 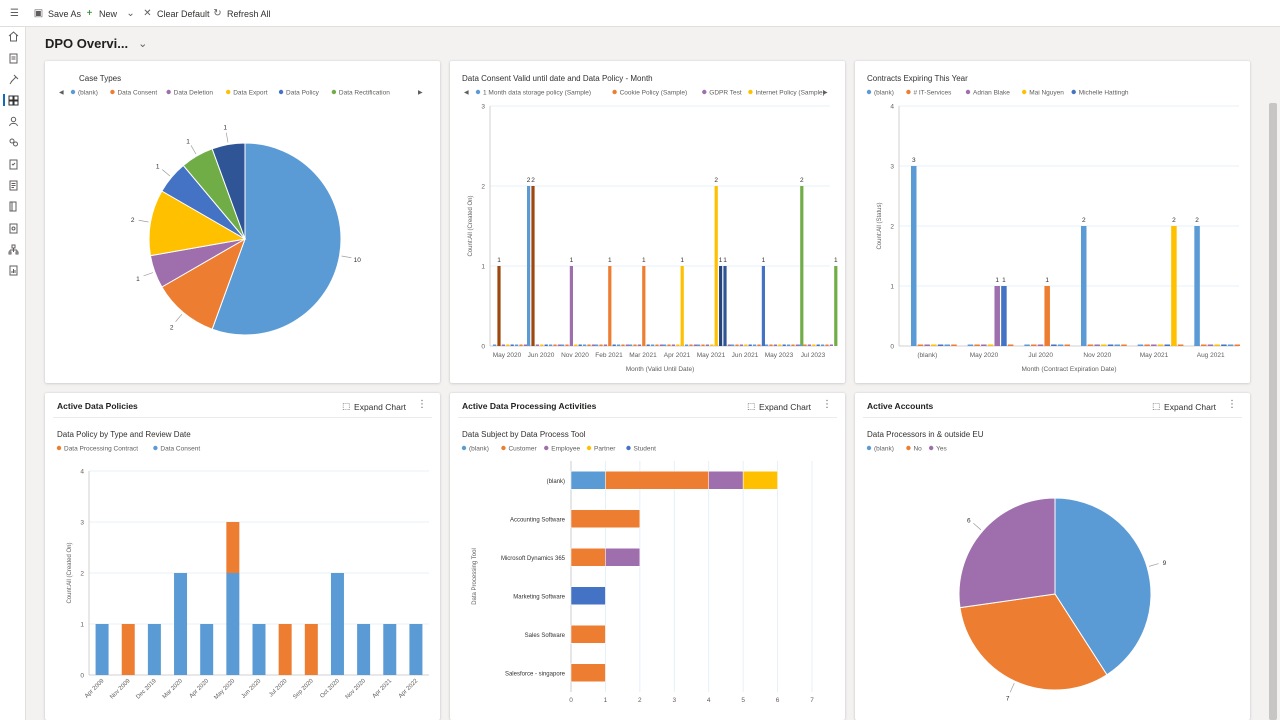 What do you see at coordinates (743, 700) in the screenshot?
I see `x-tick-label: 5` at bounding box center [743, 700].